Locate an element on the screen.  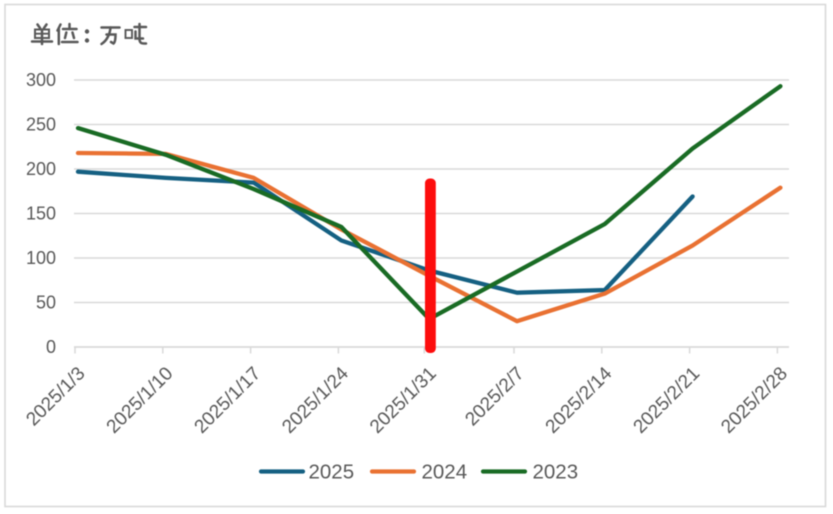
svg-text: 200 is located at coordinates (41, 169).